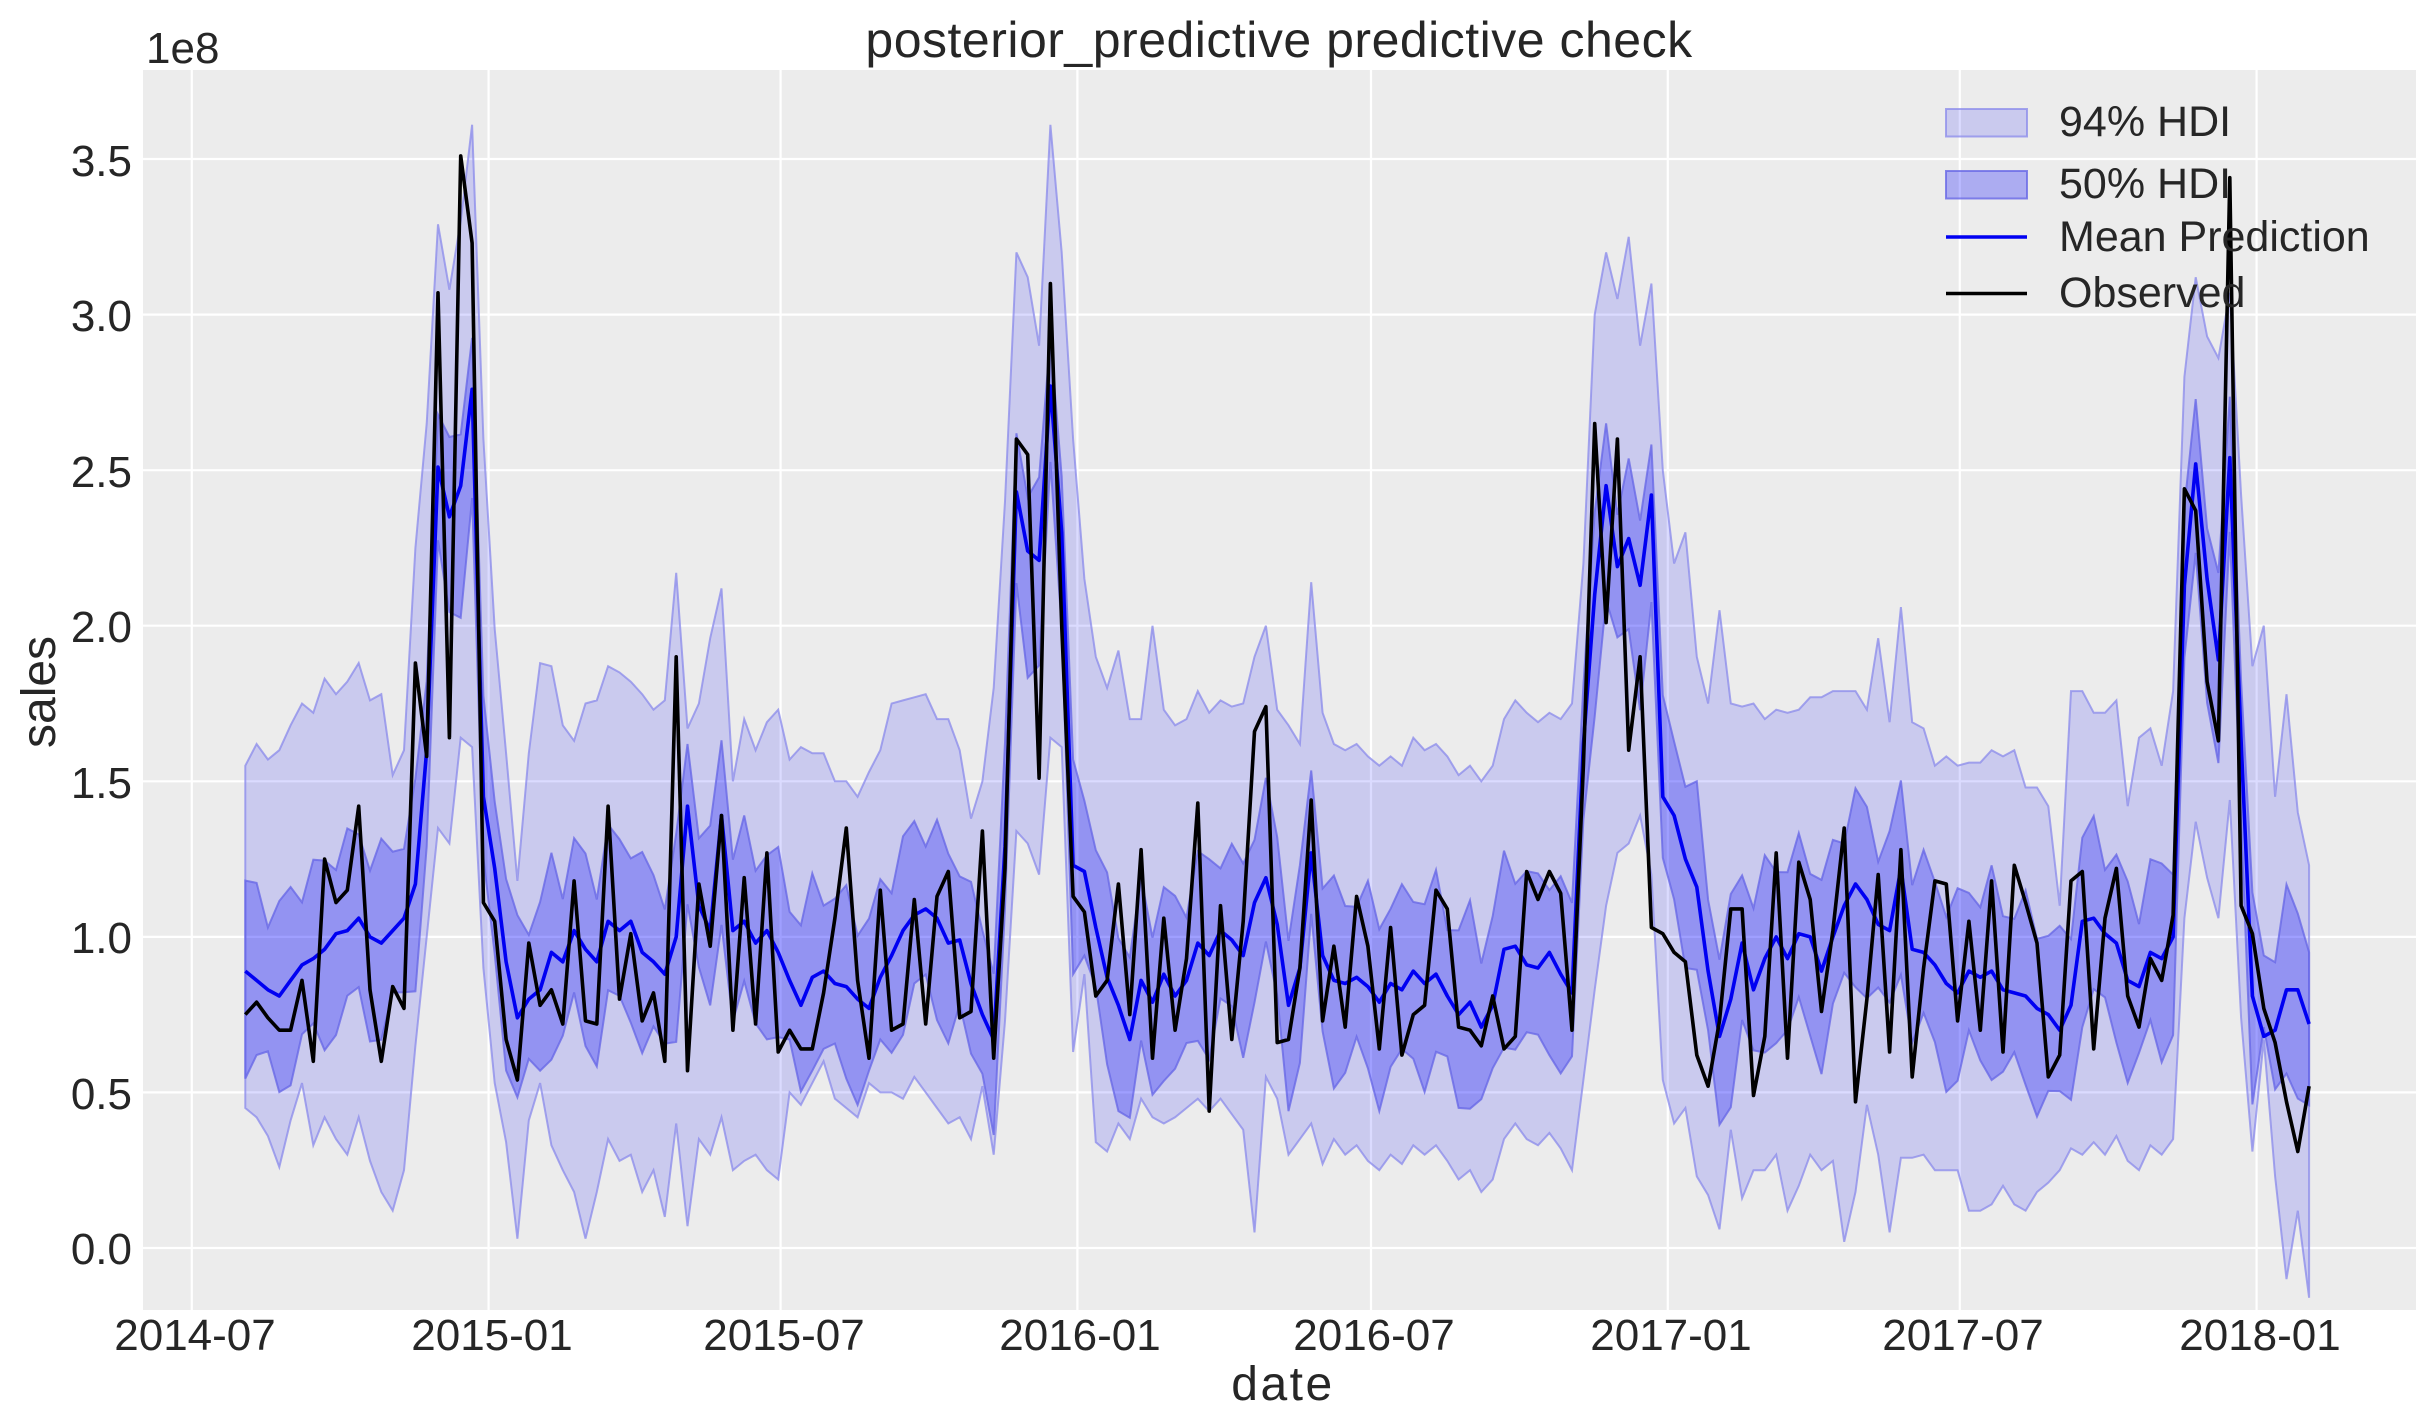  I want to click on svg-text: 1.0, so click(101, 938).